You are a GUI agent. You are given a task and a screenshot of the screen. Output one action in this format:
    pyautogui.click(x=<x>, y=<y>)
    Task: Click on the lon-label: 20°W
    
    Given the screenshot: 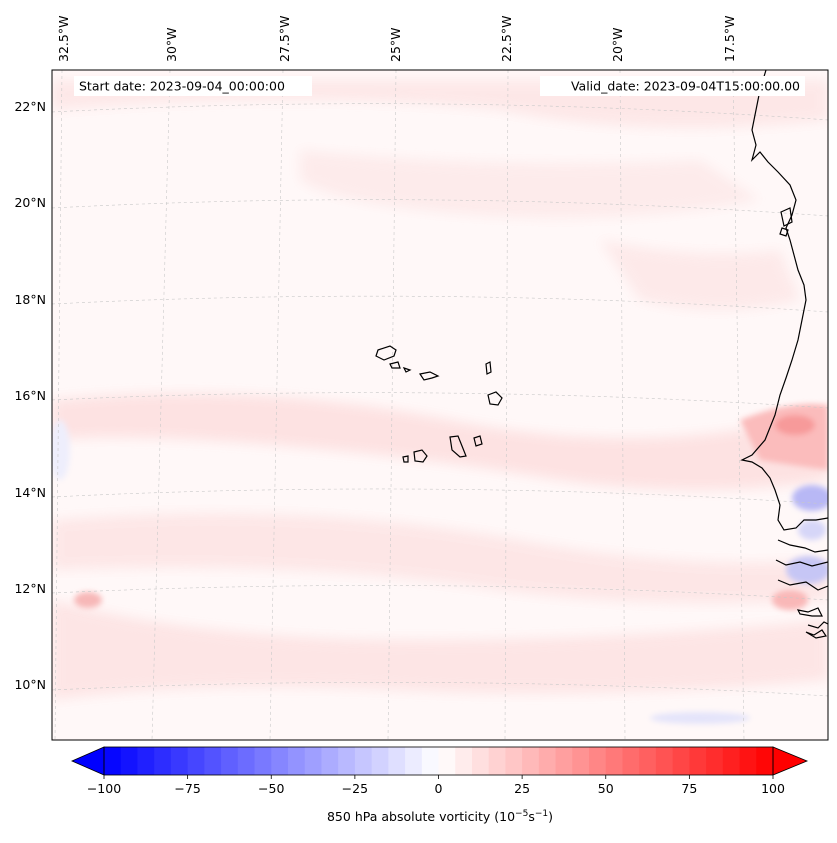 What is the action you would take?
    pyautogui.click(x=617, y=44)
    